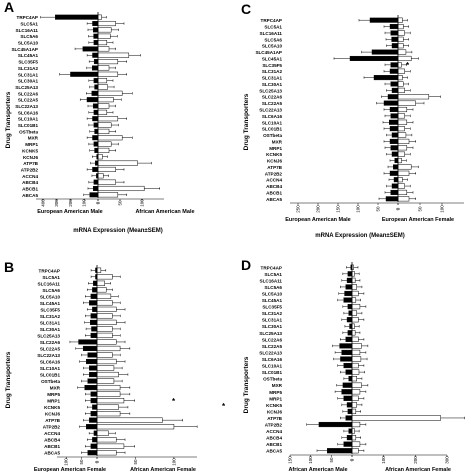 The height and width of the screenshot is (474, 474). What do you see at coordinates (274, 154) in the screenshot?
I see `category-label: KCNK5` at bounding box center [274, 154].